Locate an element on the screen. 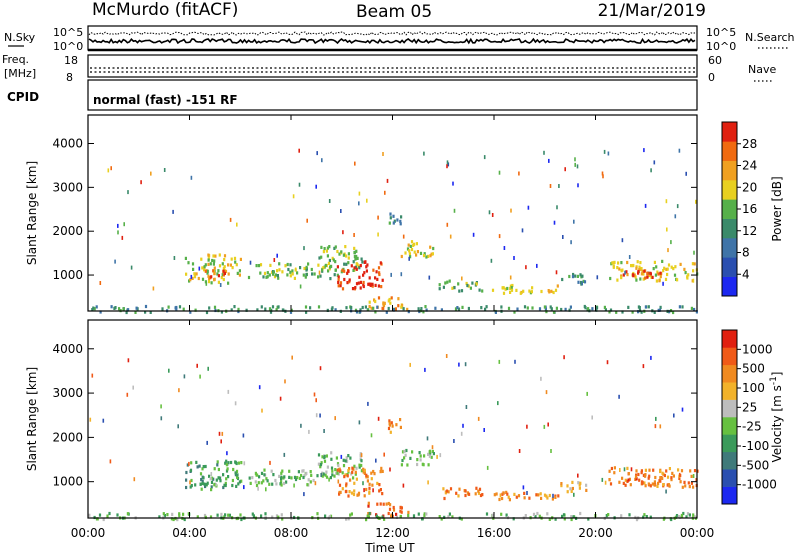 This screenshot has height=554, width=800. x-tick-label: 12:00 is located at coordinates (392, 533).